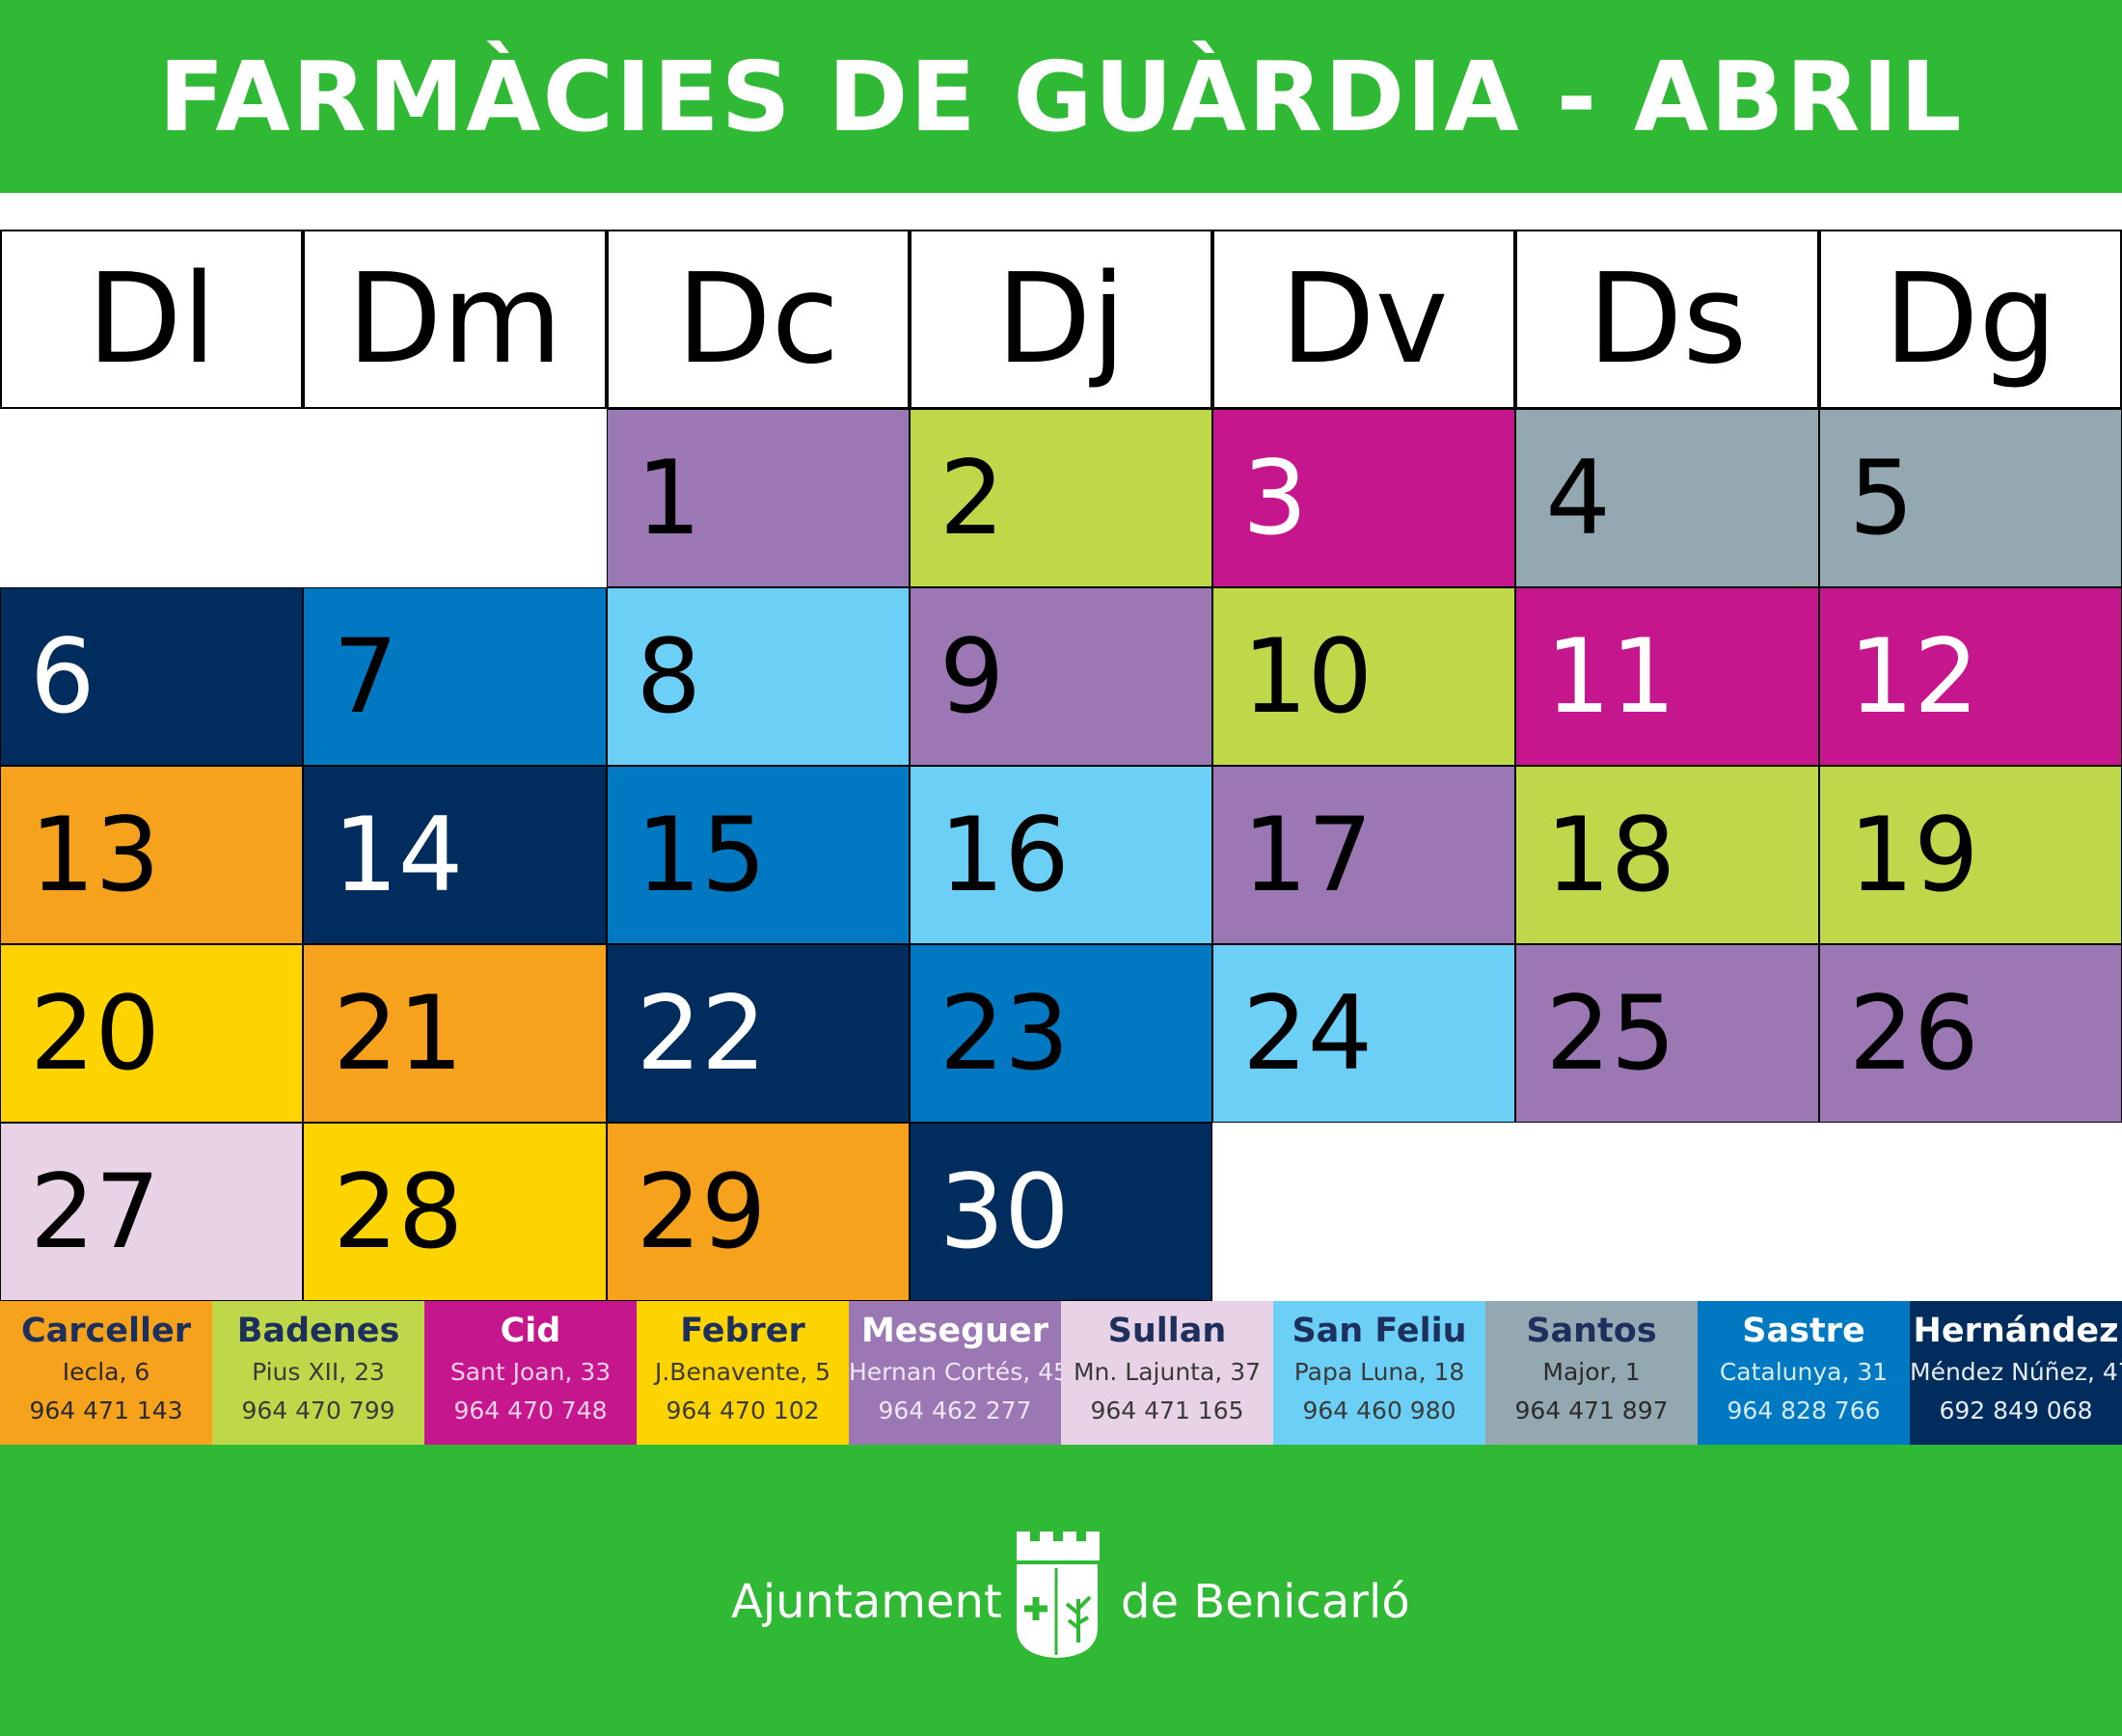  Describe the element at coordinates (152, 1034) in the screenshot. I see `day-cell: 20` at that location.